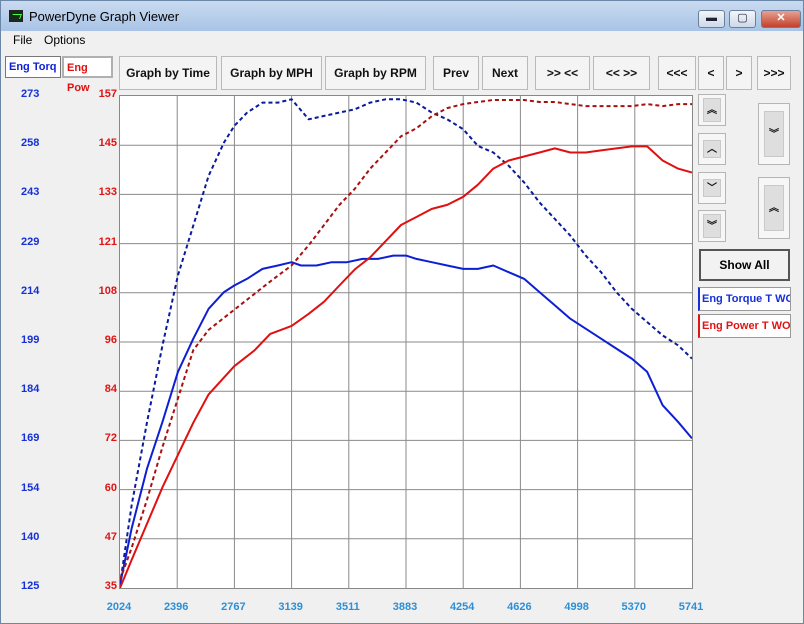 Image resolution: width=804 pixels, height=624 pixels. I want to click on y-tick-label-torque: 199, so click(30, 340).